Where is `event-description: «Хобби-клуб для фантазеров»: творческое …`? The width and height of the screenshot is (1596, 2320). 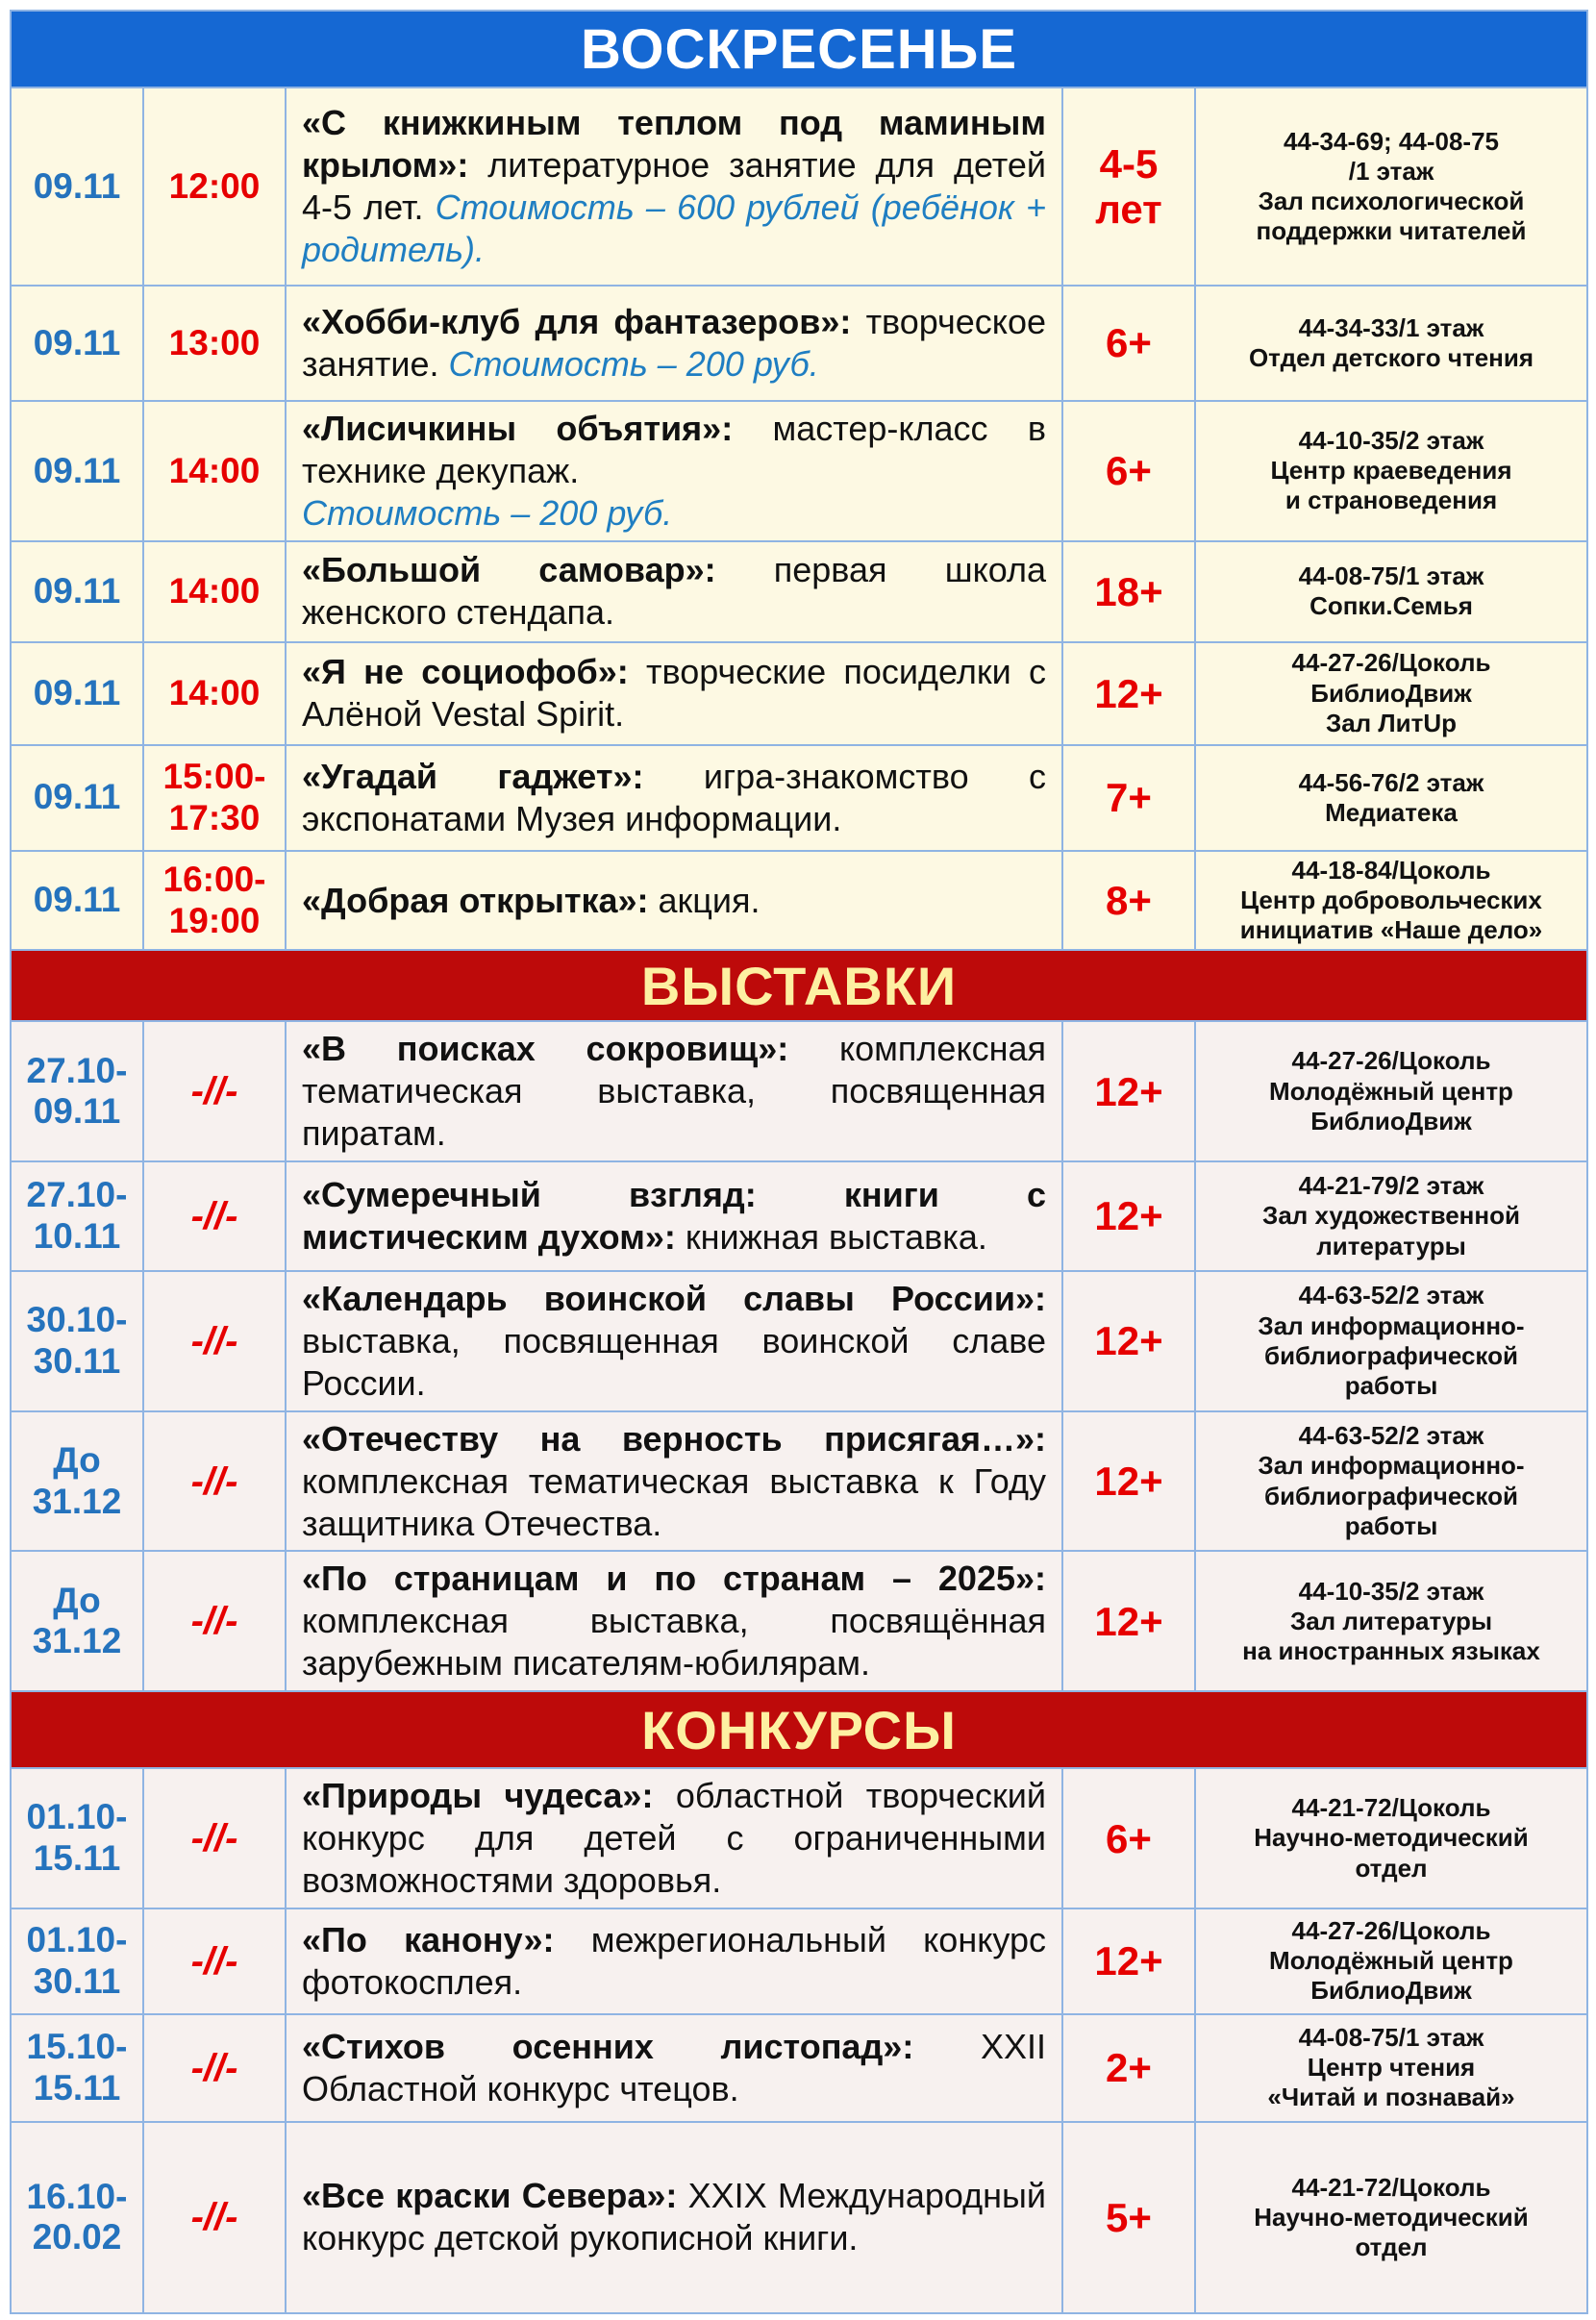 event-description: «Хобби-клуб для фантазеров»: творческое … is located at coordinates (674, 343).